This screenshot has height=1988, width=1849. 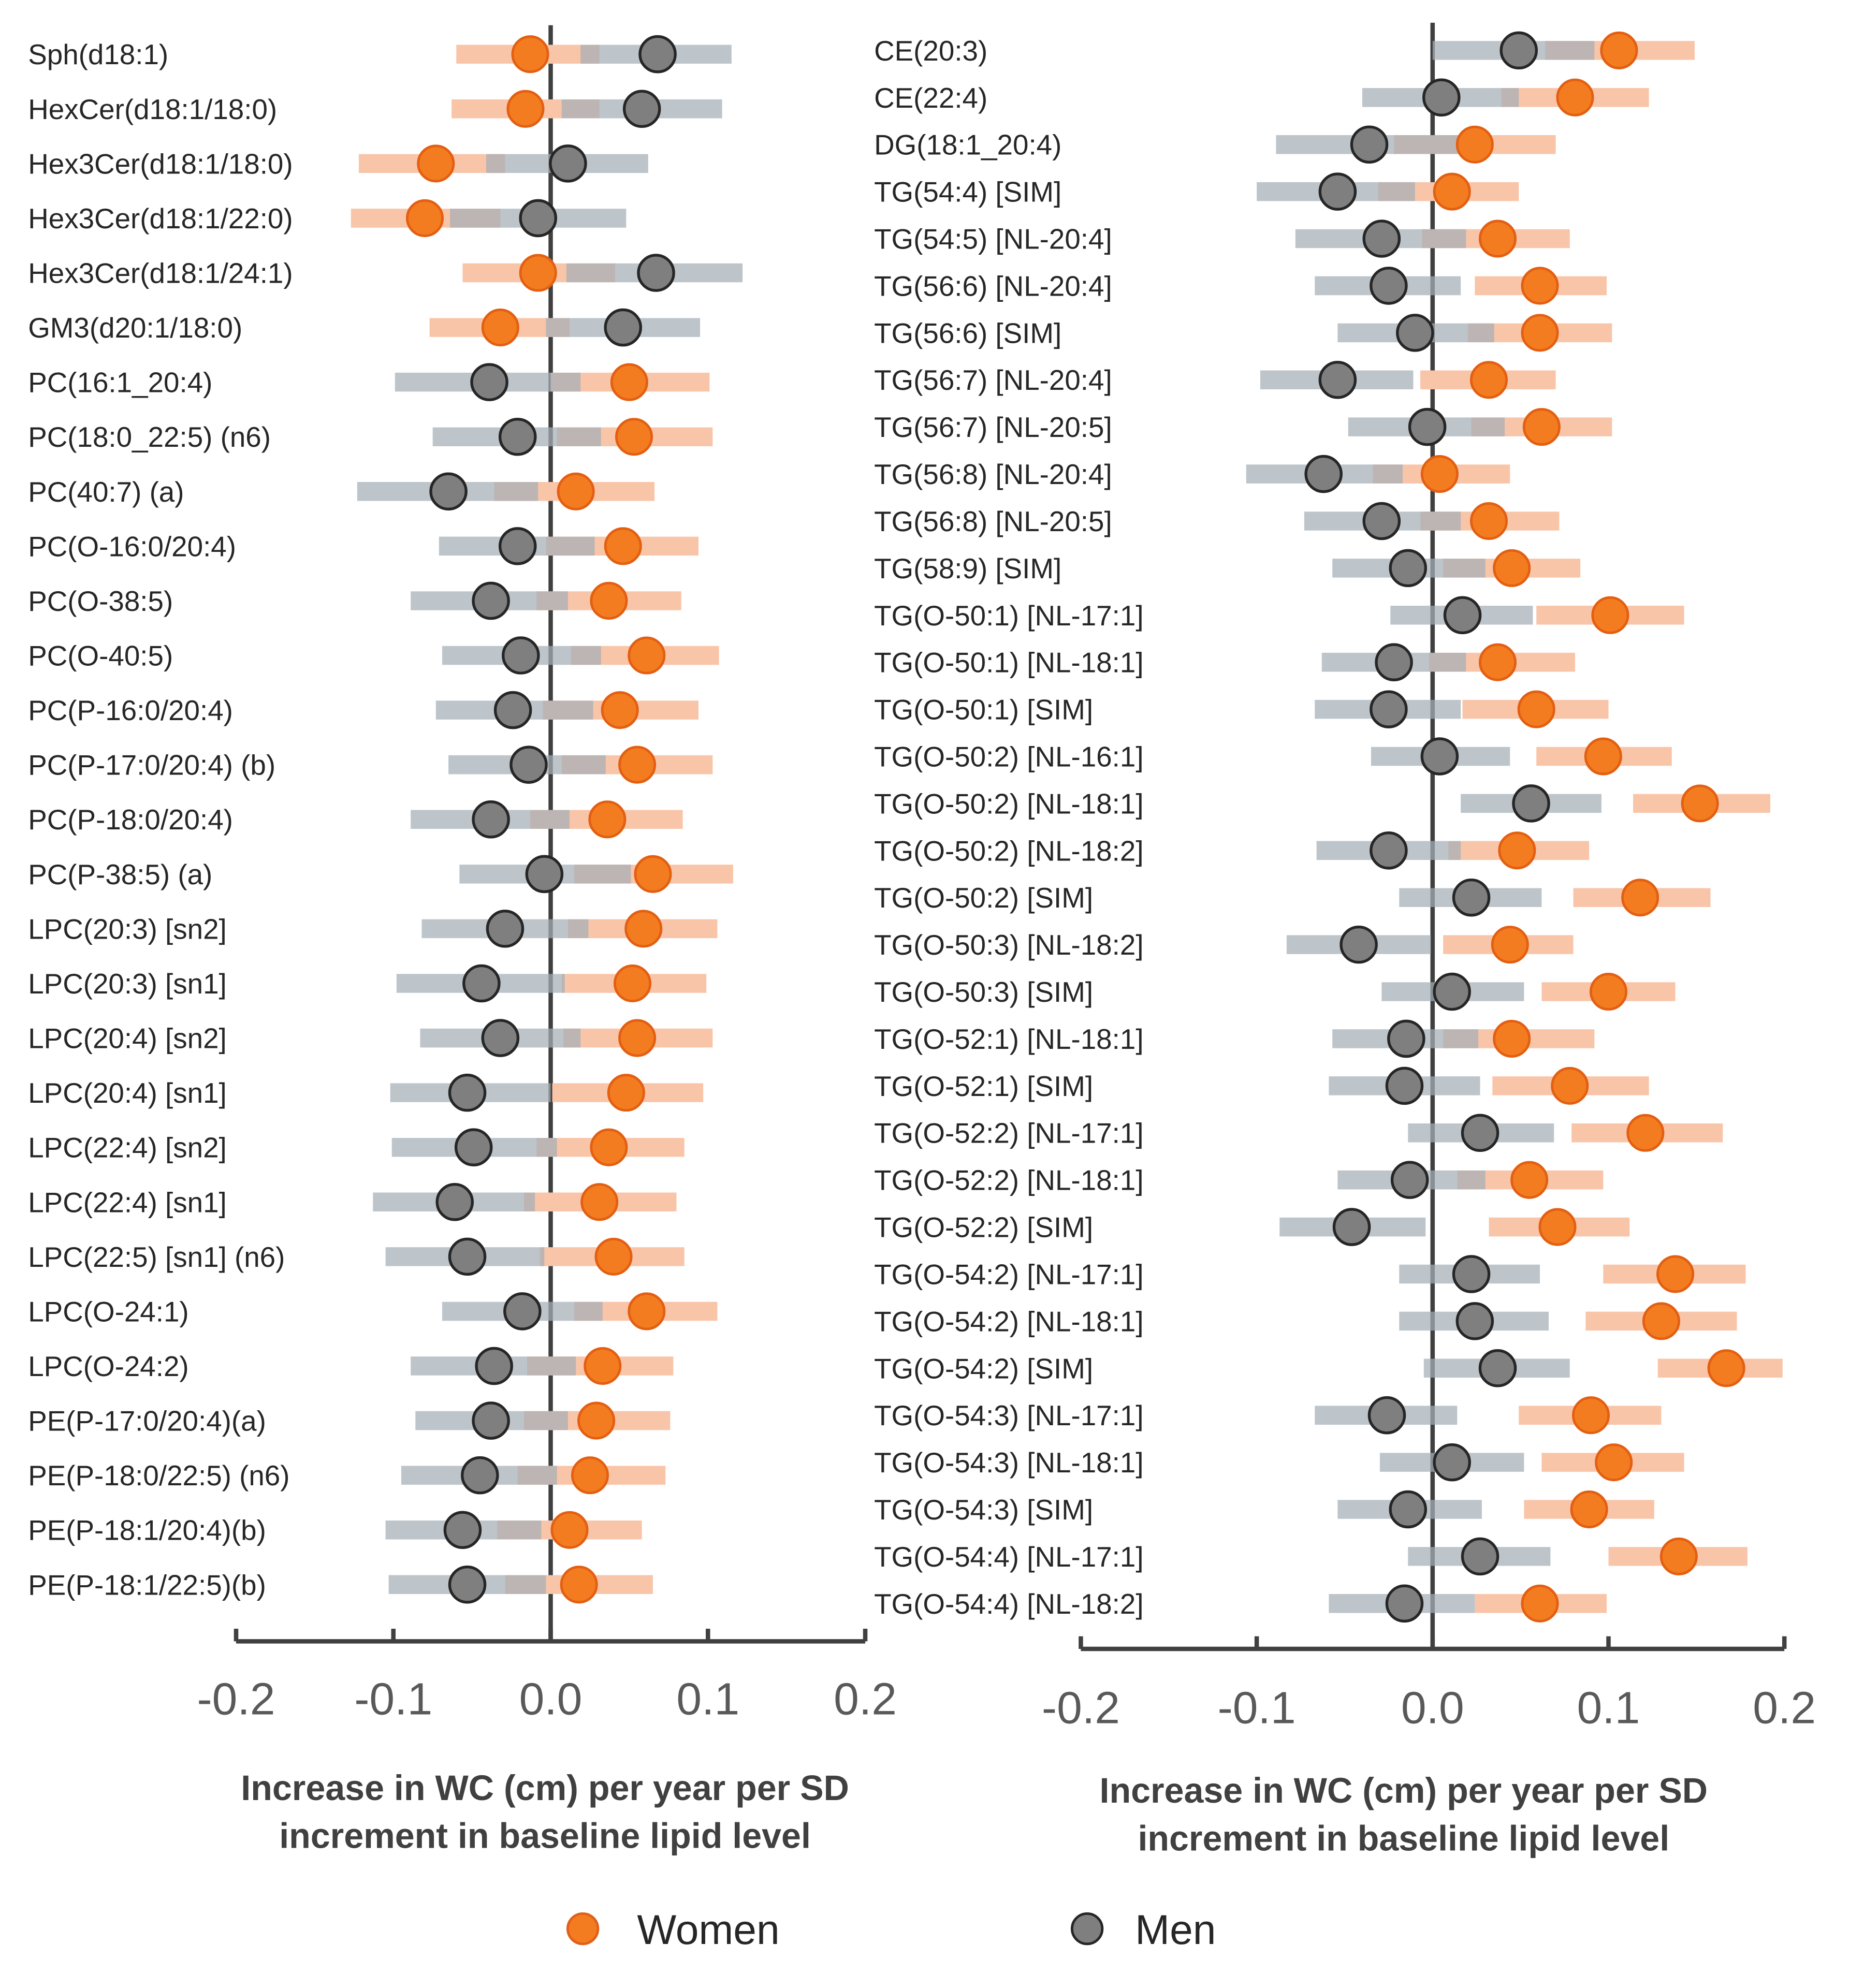 What do you see at coordinates (967, 145) in the screenshot?
I see `row-label: DG(18:1_20:4)` at bounding box center [967, 145].